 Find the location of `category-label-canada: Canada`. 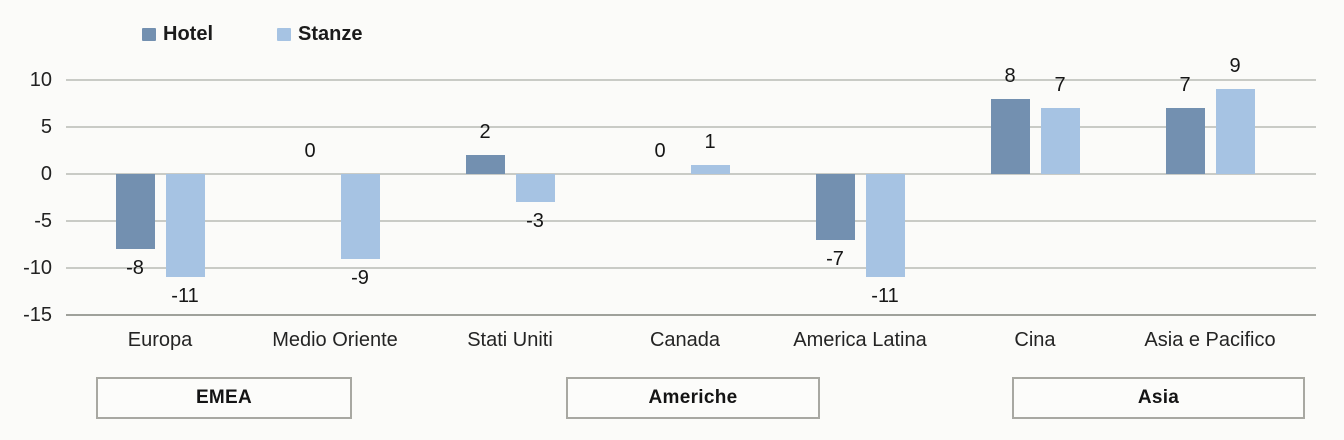

category-label-canada: Canada is located at coordinates (685, 340).